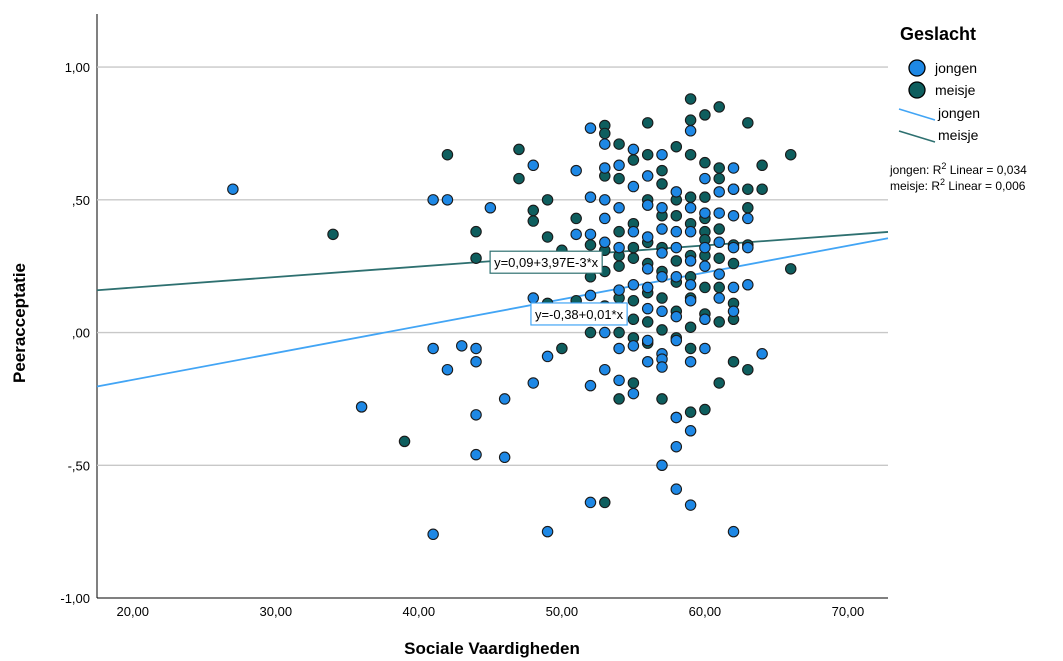 The width and height of the screenshot is (1063, 661). Describe the element at coordinates (955, 90) in the screenshot. I see `legend-label-meisje-marker: meisje` at that location.